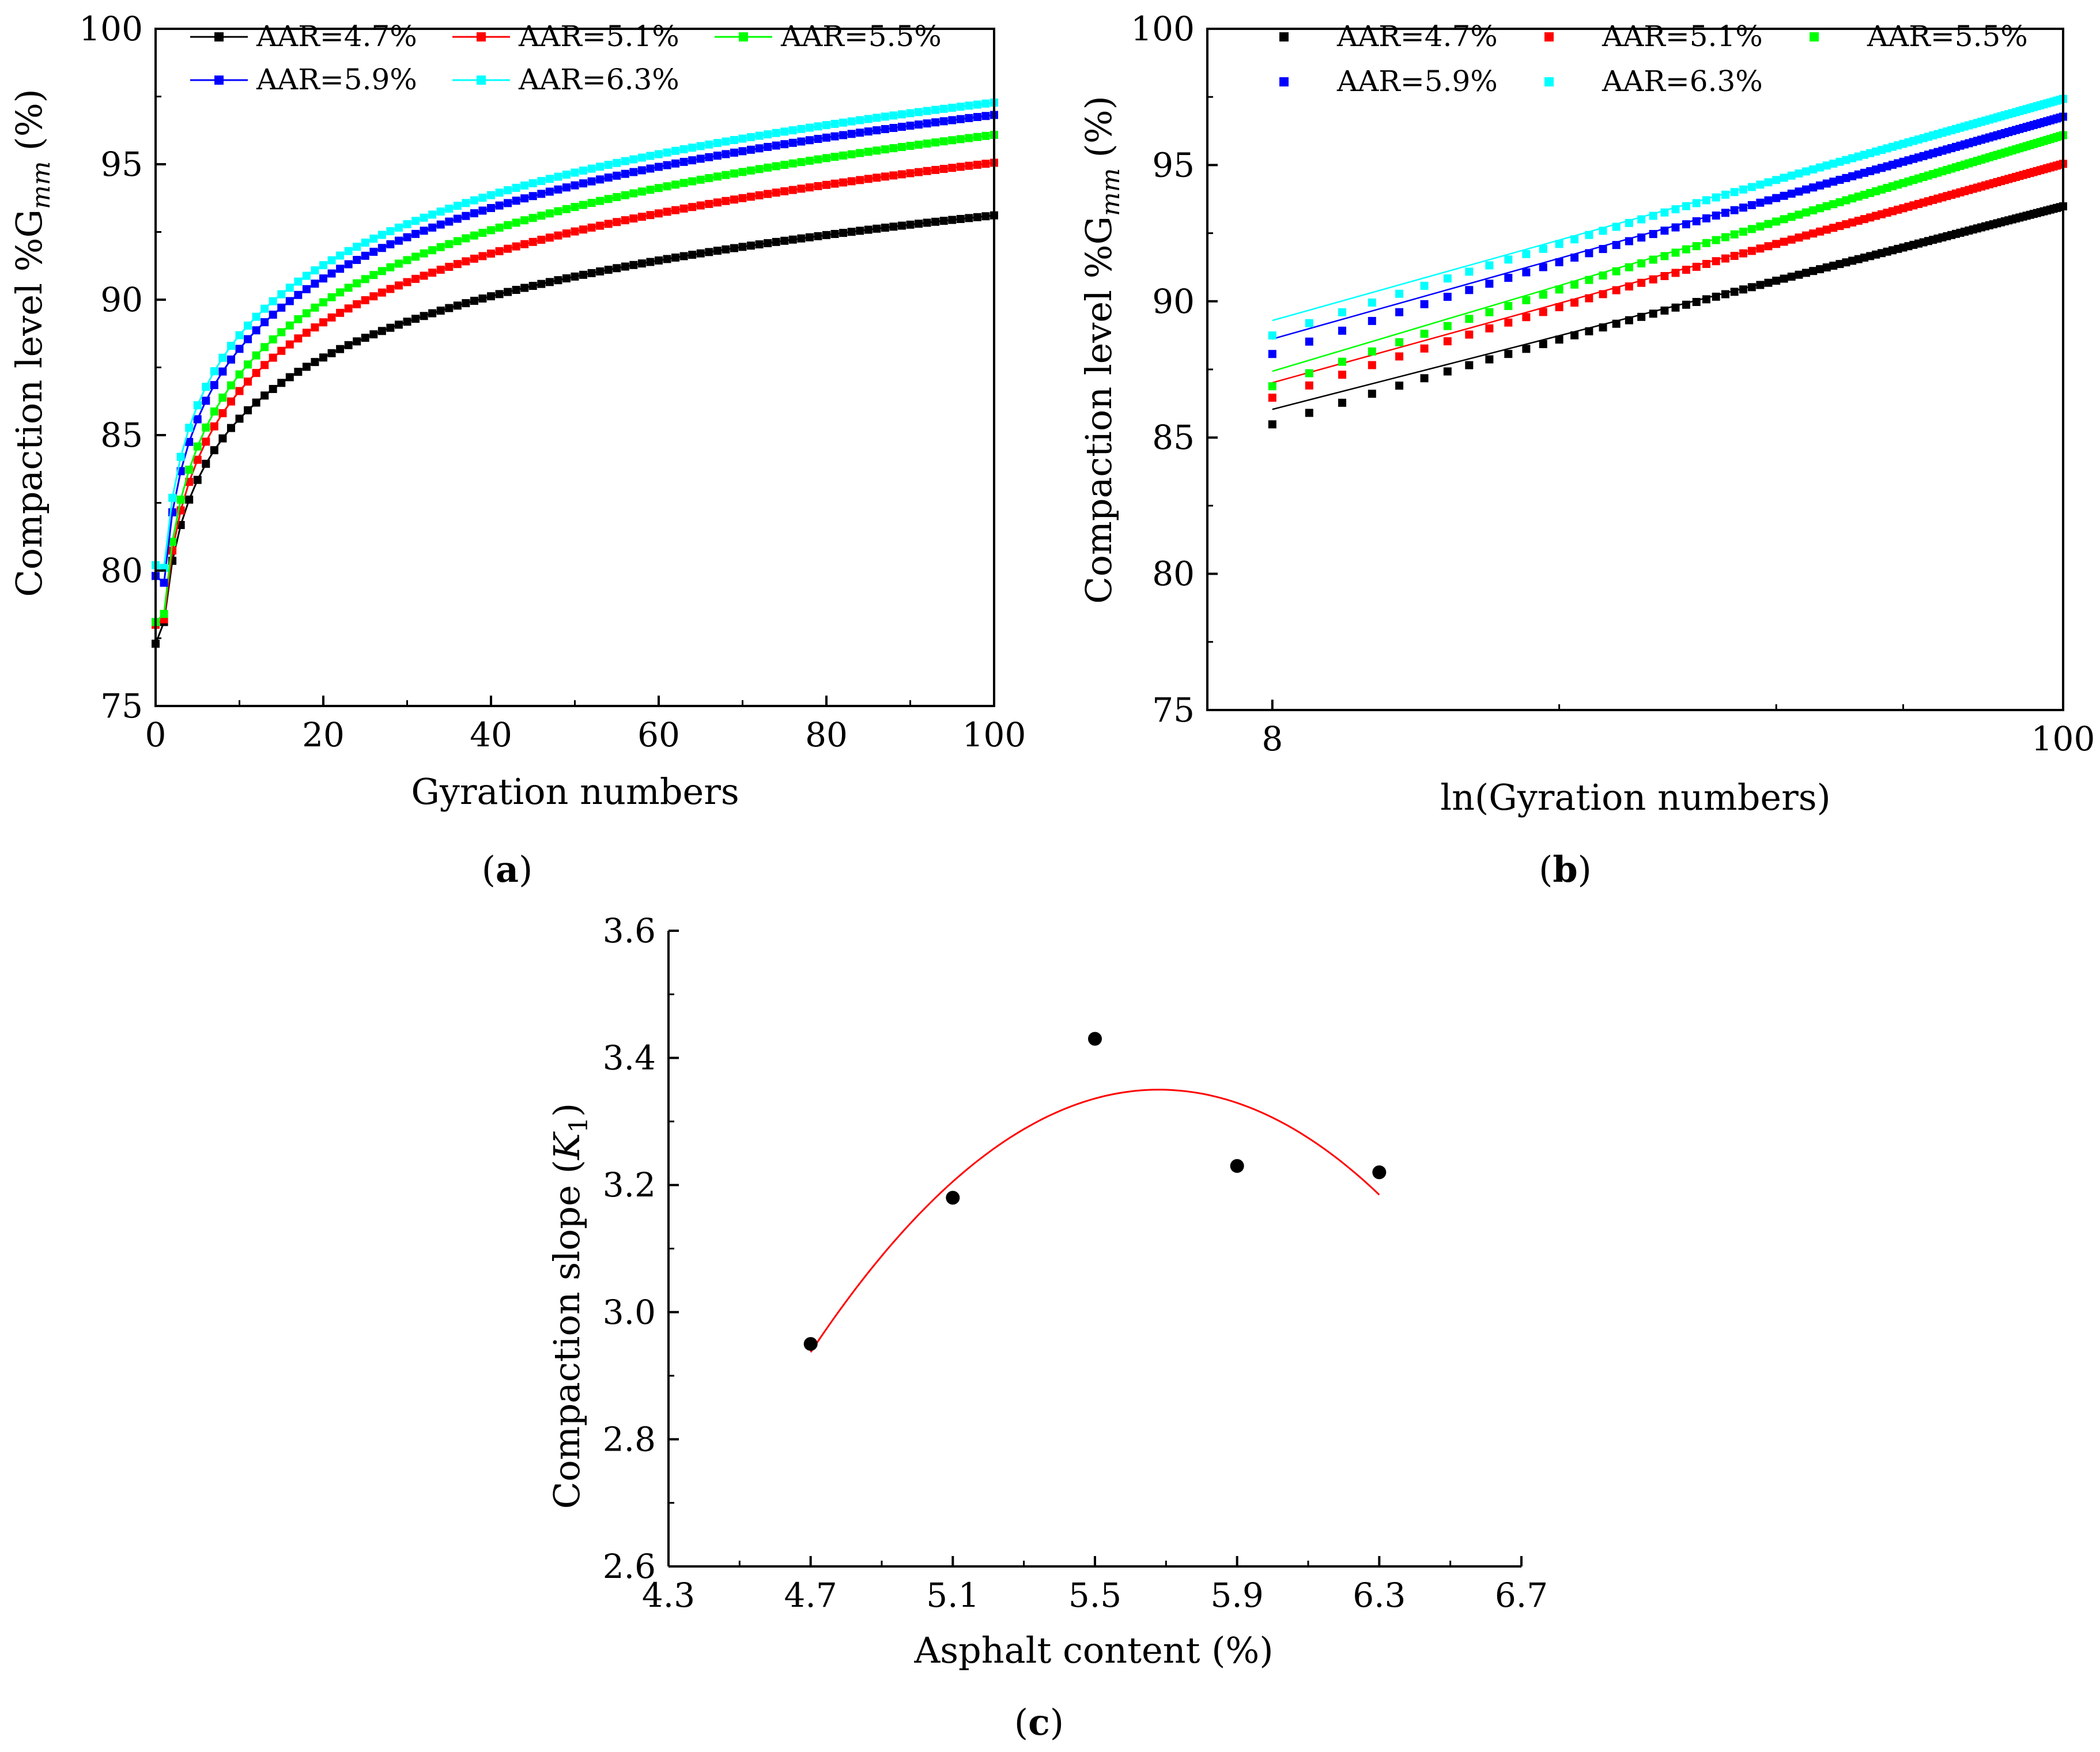 The width and height of the screenshot is (2100, 1752). What do you see at coordinates (1653, 59) in the screenshot?
I see `panel-b-legend: AAR=4.7% AAR=5.1% AAR=5.5% AAR=5.9% AAR=6.3%` at bounding box center [1653, 59].